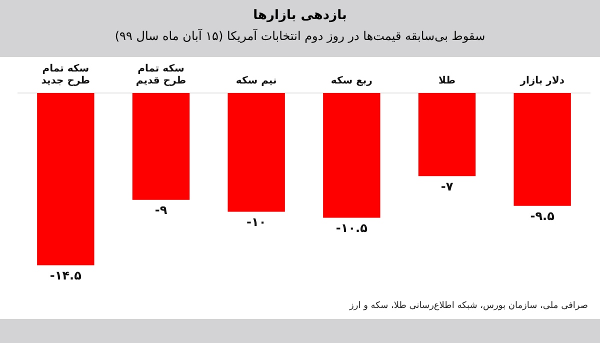 The height and width of the screenshot is (343, 600). Describe the element at coordinates (447, 81) in the screenshot. I see `x-tick-label: طلا` at that location.